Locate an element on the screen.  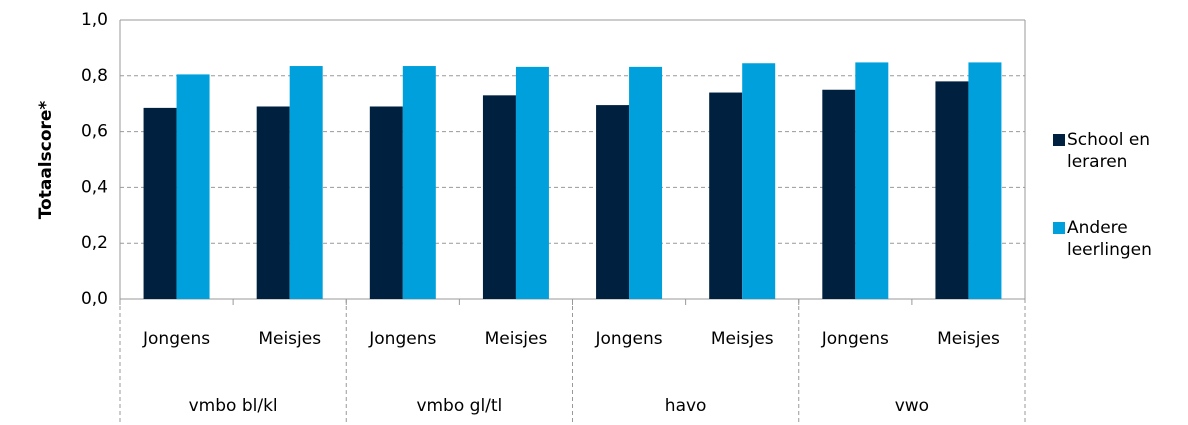
group-label: vwo is located at coordinates (912, 406).